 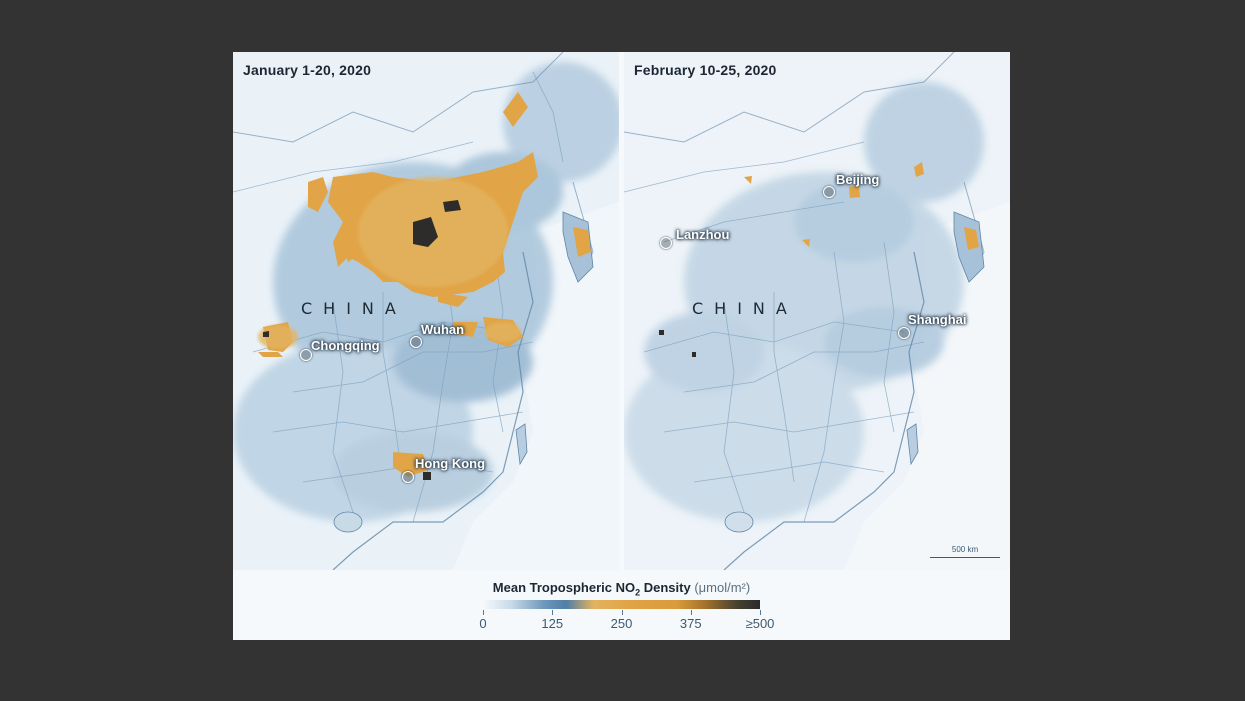 What do you see at coordinates (937, 319) in the screenshot?
I see `city-label-shanghai: Shanghai` at bounding box center [937, 319].